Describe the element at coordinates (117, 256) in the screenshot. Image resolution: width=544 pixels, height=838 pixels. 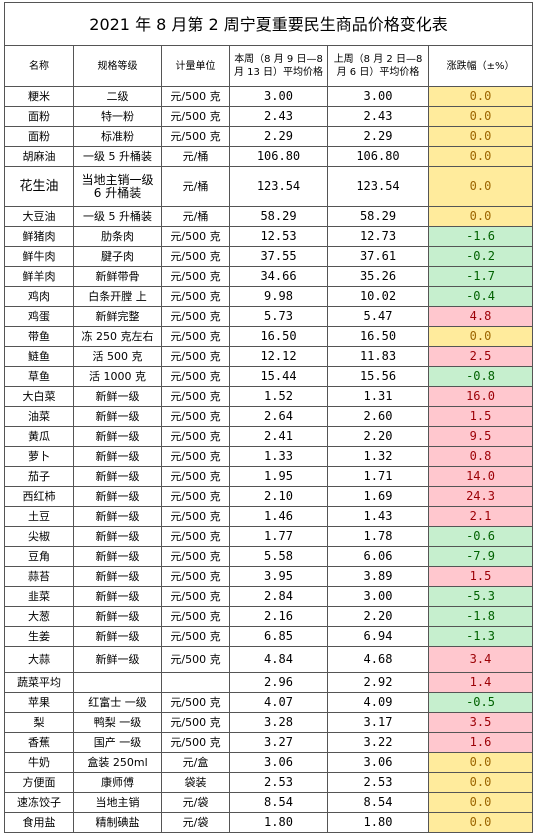
I see `grade: 腱子肉` at that location.